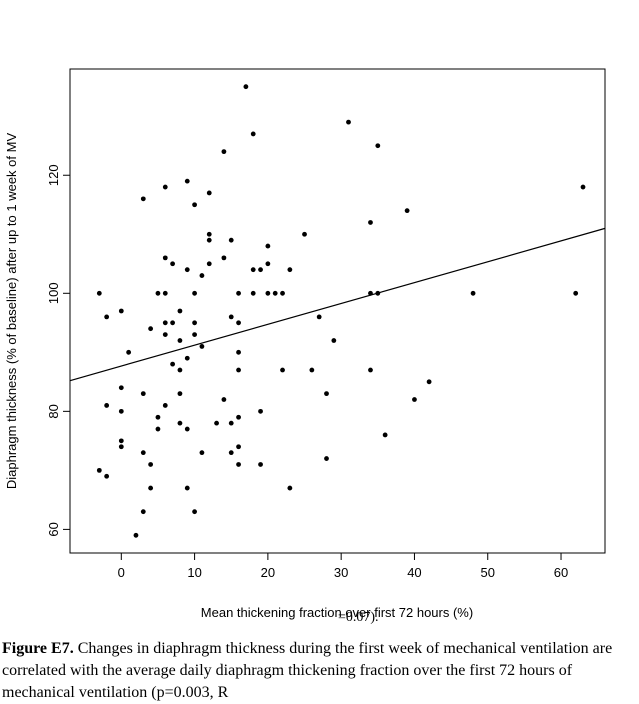 This screenshot has width=639, height=704. I want to click on x-tick-label: 20, so click(268, 572).